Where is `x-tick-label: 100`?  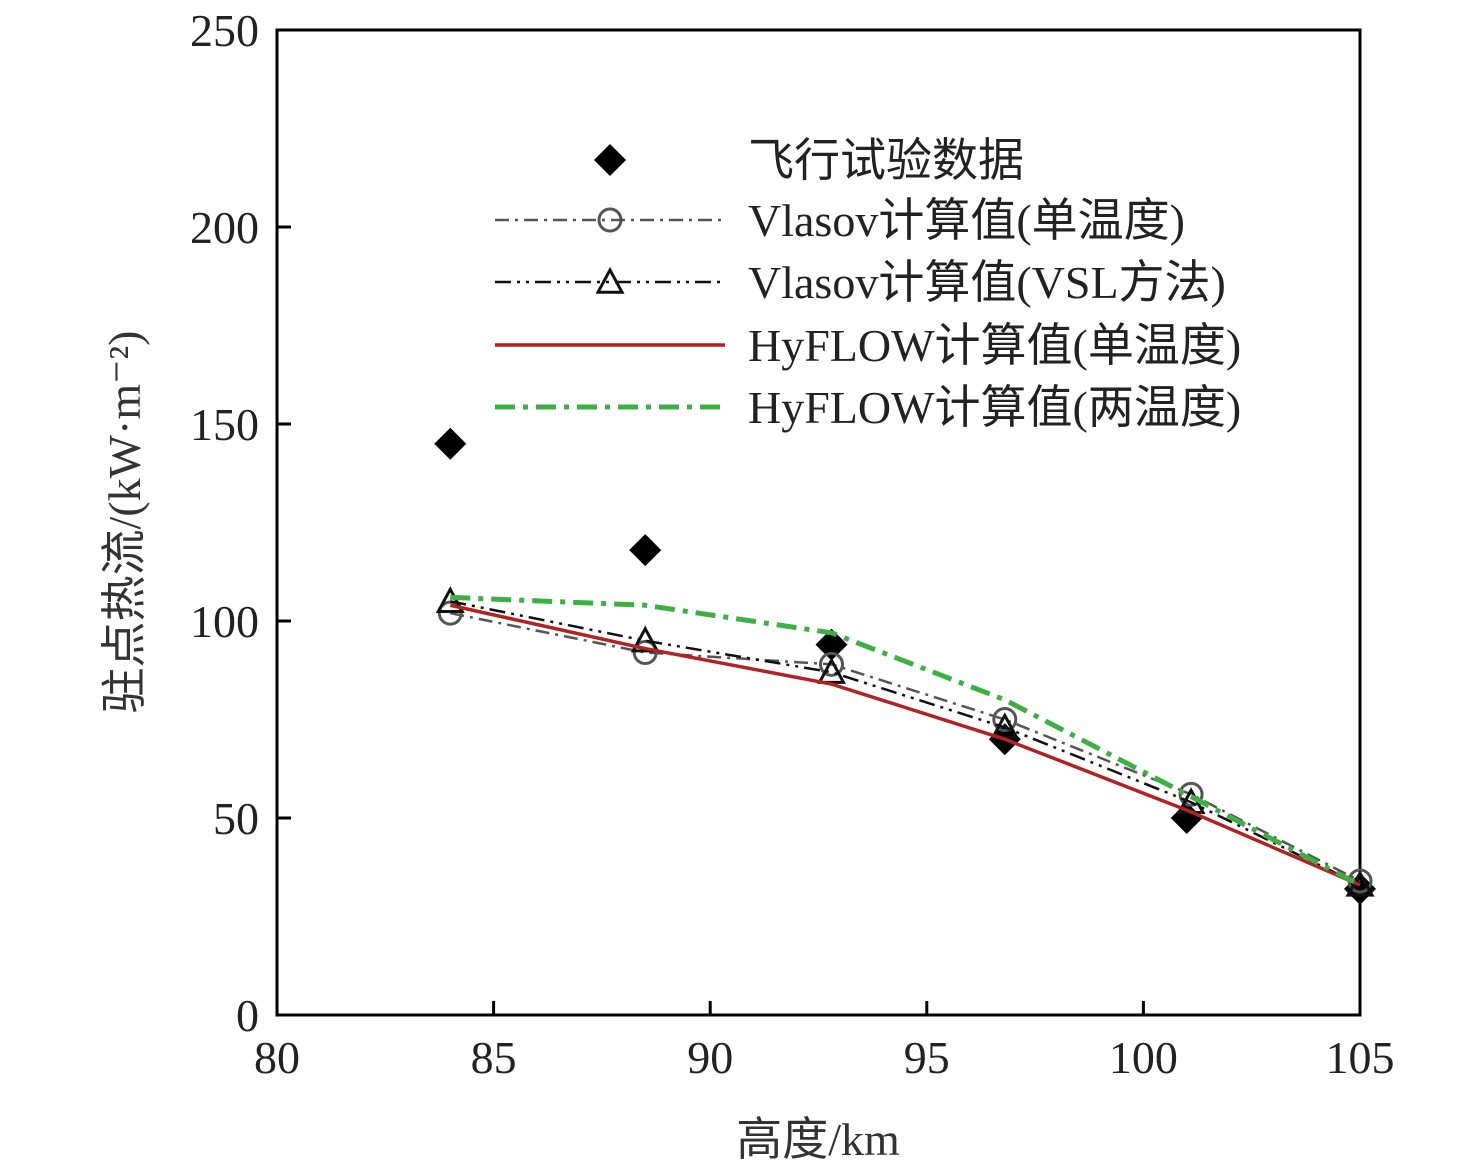
x-tick-label: 100 is located at coordinates (1143, 1057).